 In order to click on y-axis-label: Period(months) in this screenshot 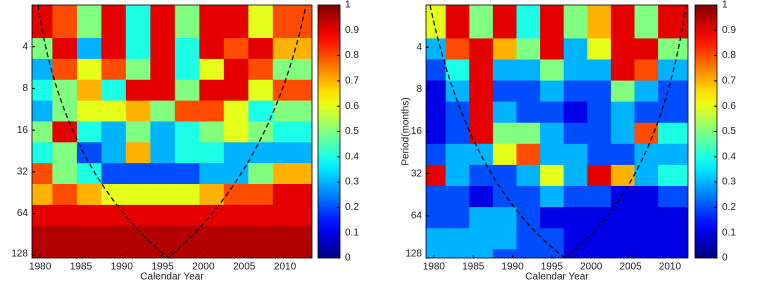, I will do `click(406, 131)`.